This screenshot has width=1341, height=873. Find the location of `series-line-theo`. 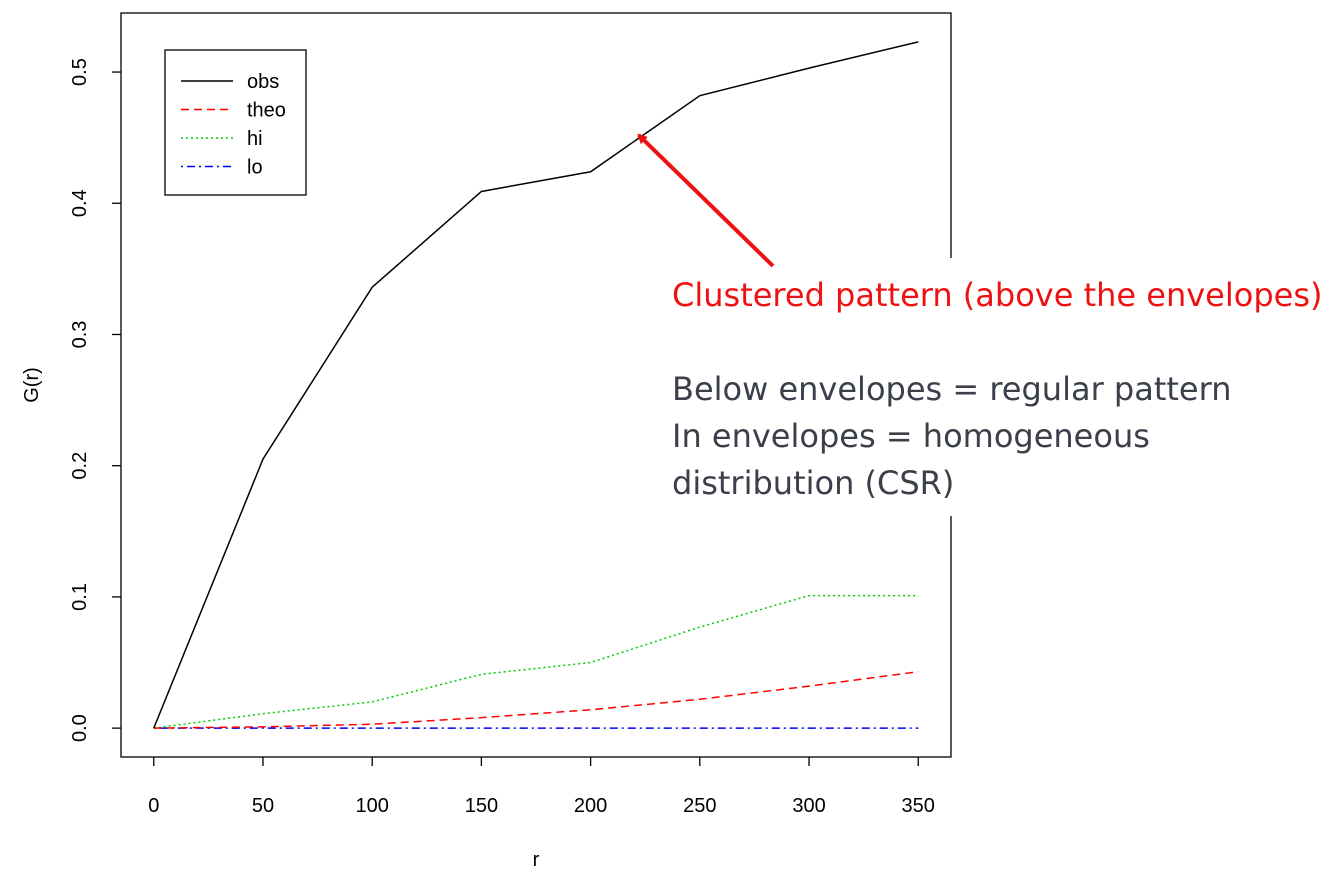

series-line-theo is located at coordinates (536, 699).